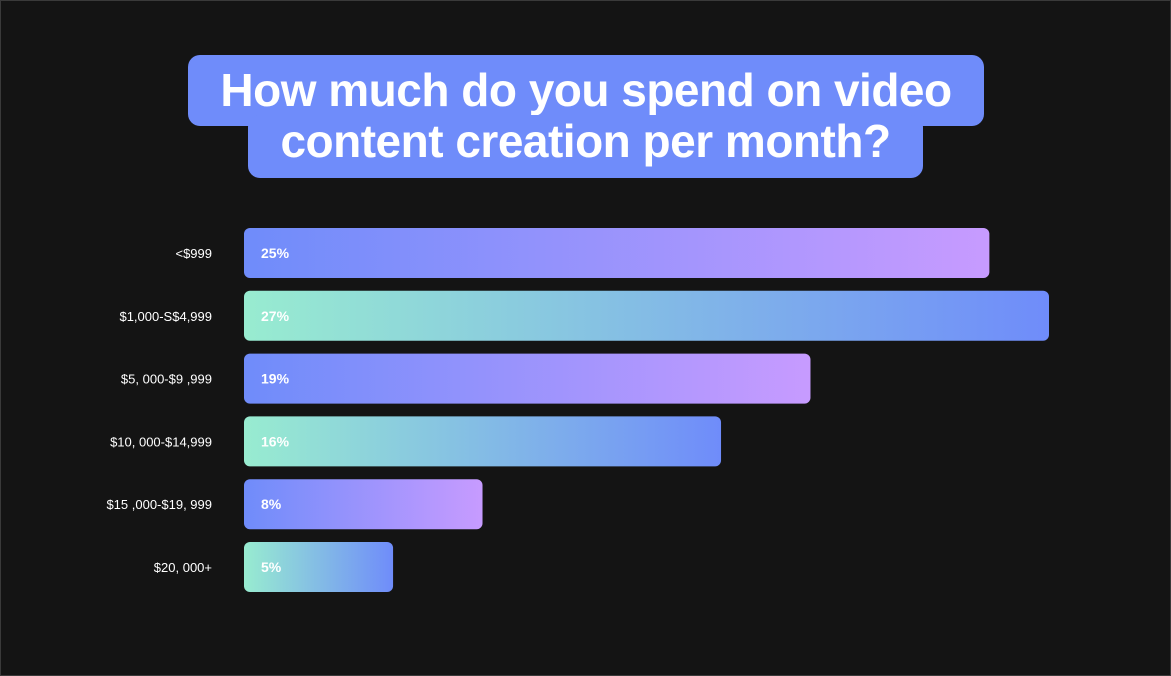 The height and width of the screenshot is (676, 1171). I want to click on value-label: 5%, so click(271, 567).